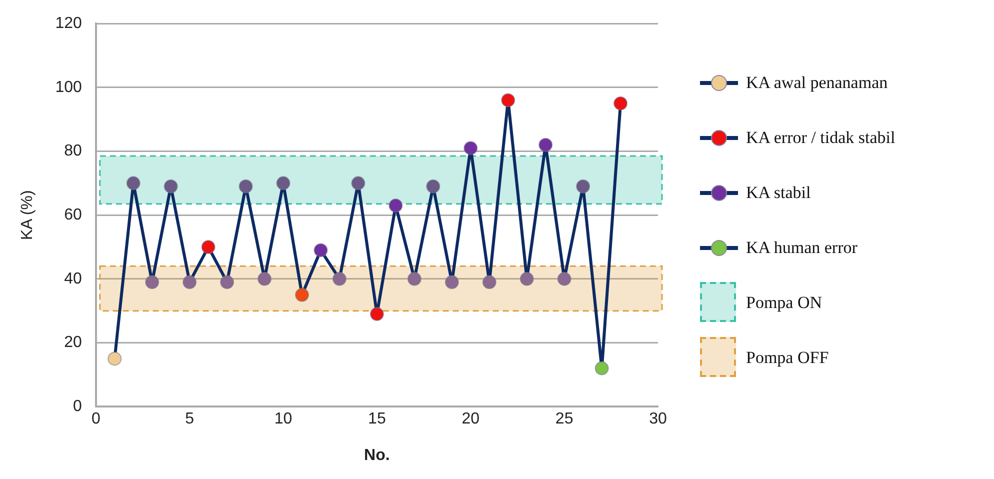 The image size is (994, 479). I want to click on x-tick-label: 10, so click(283, 419).